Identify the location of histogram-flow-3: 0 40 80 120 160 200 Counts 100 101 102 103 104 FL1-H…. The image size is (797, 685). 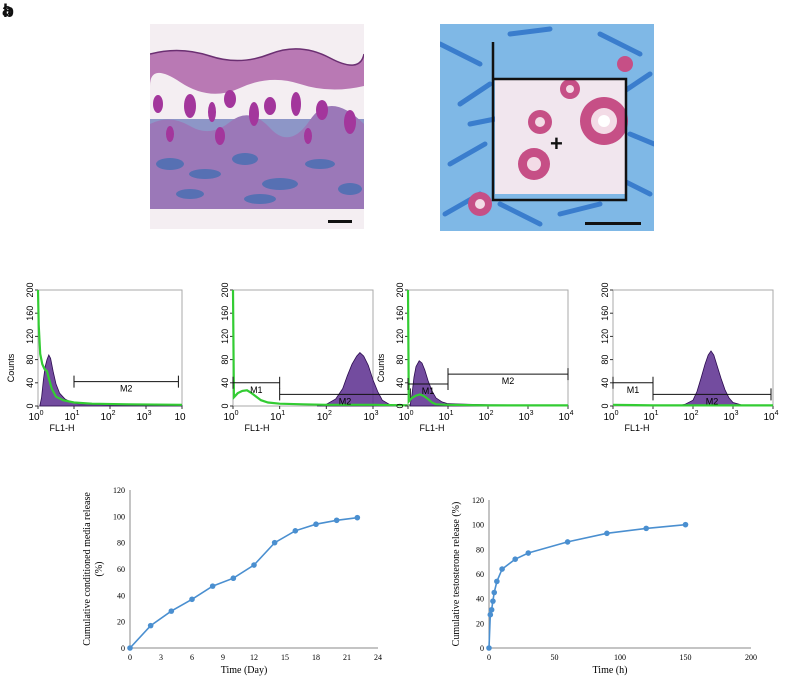
(475, 357).